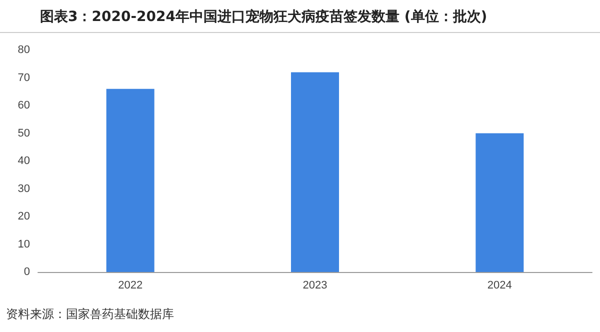  What do you see at coordinates (130, 286) in the screenshot?
I see `x-tick-label: 2022` at bounding box center [130, 286].